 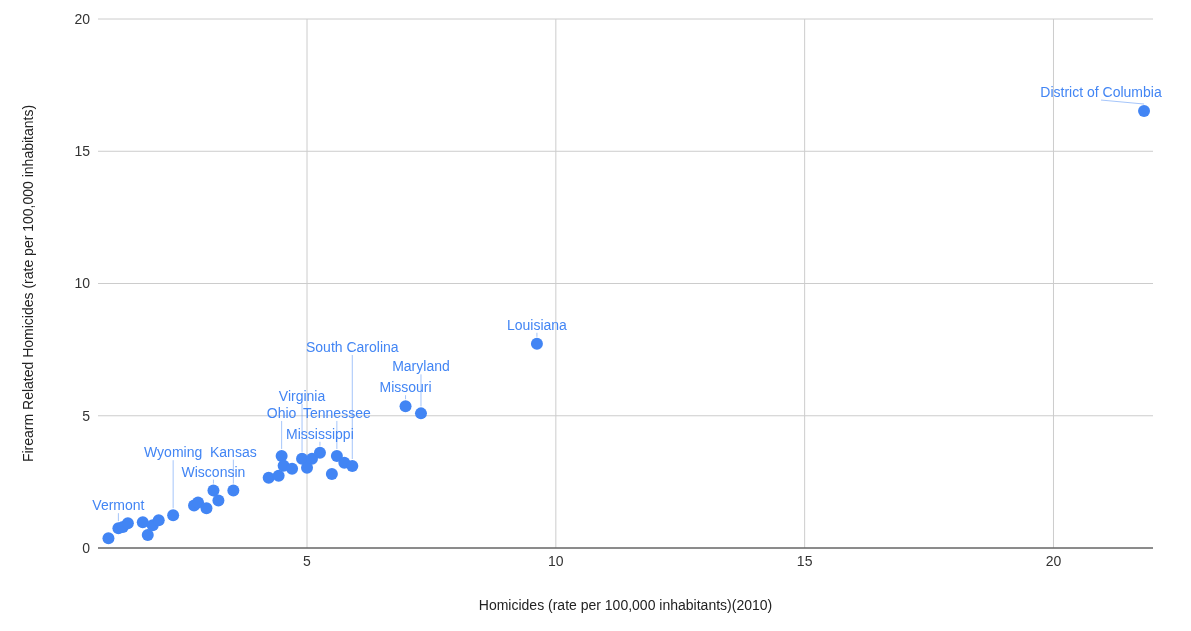 What do you see at coordinates (213, 471) in the screenshot?
I see `annotation: Wisconsin` at bounding box center [213, 471].